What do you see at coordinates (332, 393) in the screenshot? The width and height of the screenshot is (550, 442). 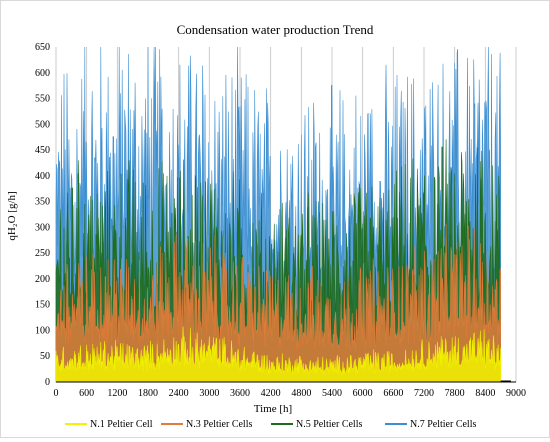 I see `x-tick-label: 5400` at bounding box center [332, 393].